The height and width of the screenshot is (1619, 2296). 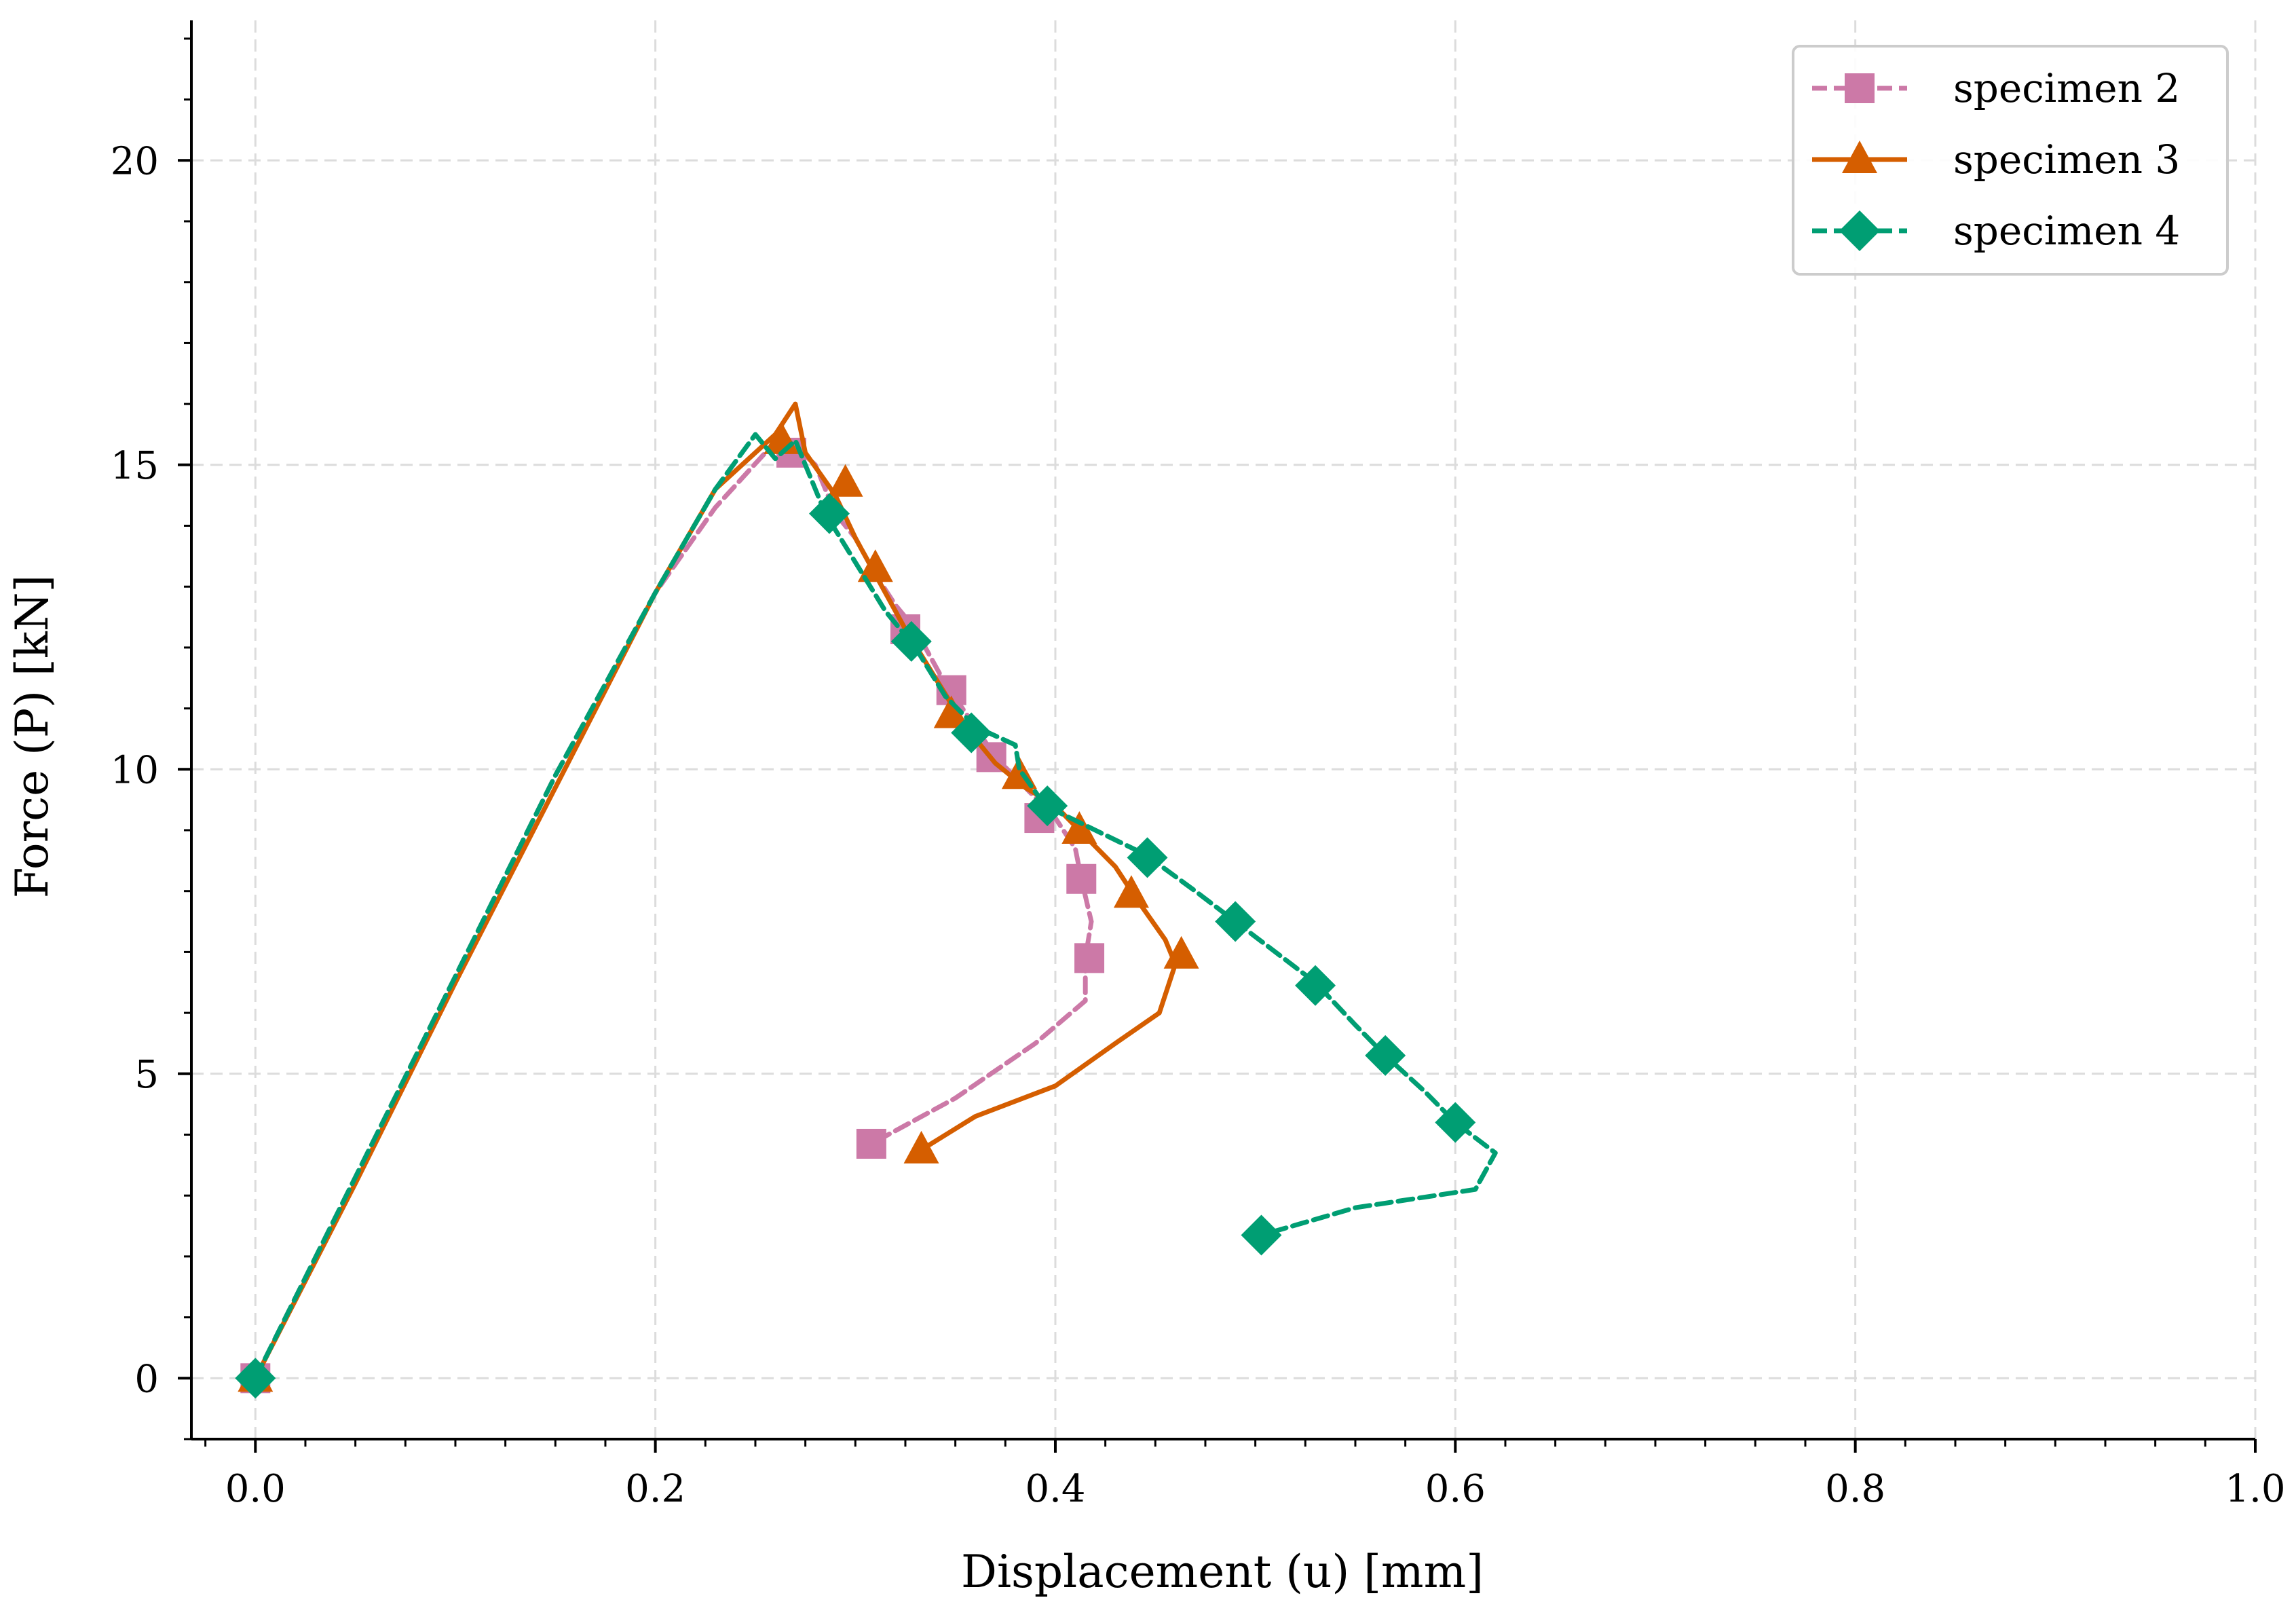 What do you see at coordinates (655, 1489) in the screenshot?
I see `x-tick-label: 0.2` at bounding box center [655, 1489].